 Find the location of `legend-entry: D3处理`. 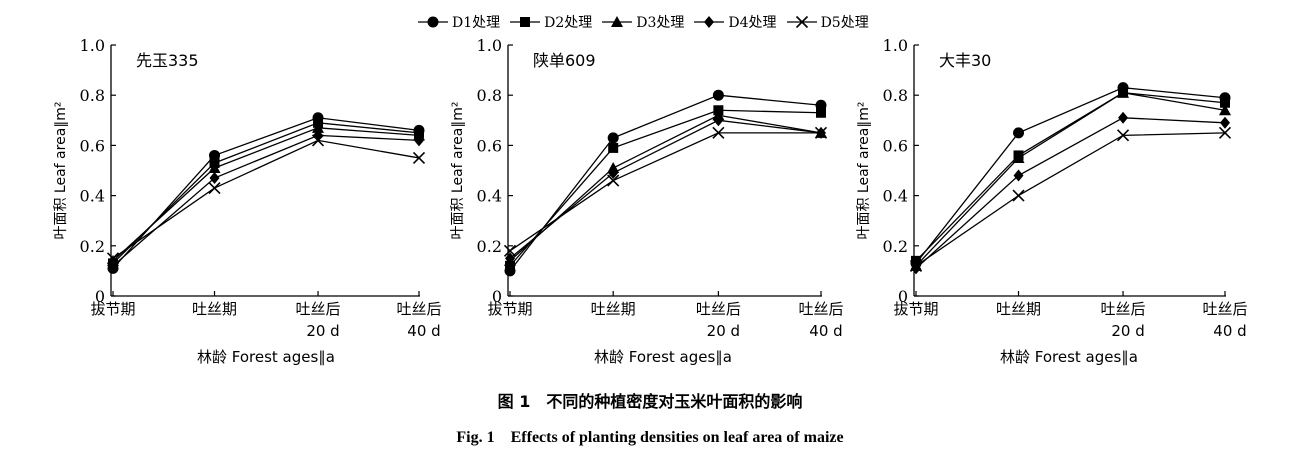

legend-entry: D3处理 is located at coordinates (643, 22).